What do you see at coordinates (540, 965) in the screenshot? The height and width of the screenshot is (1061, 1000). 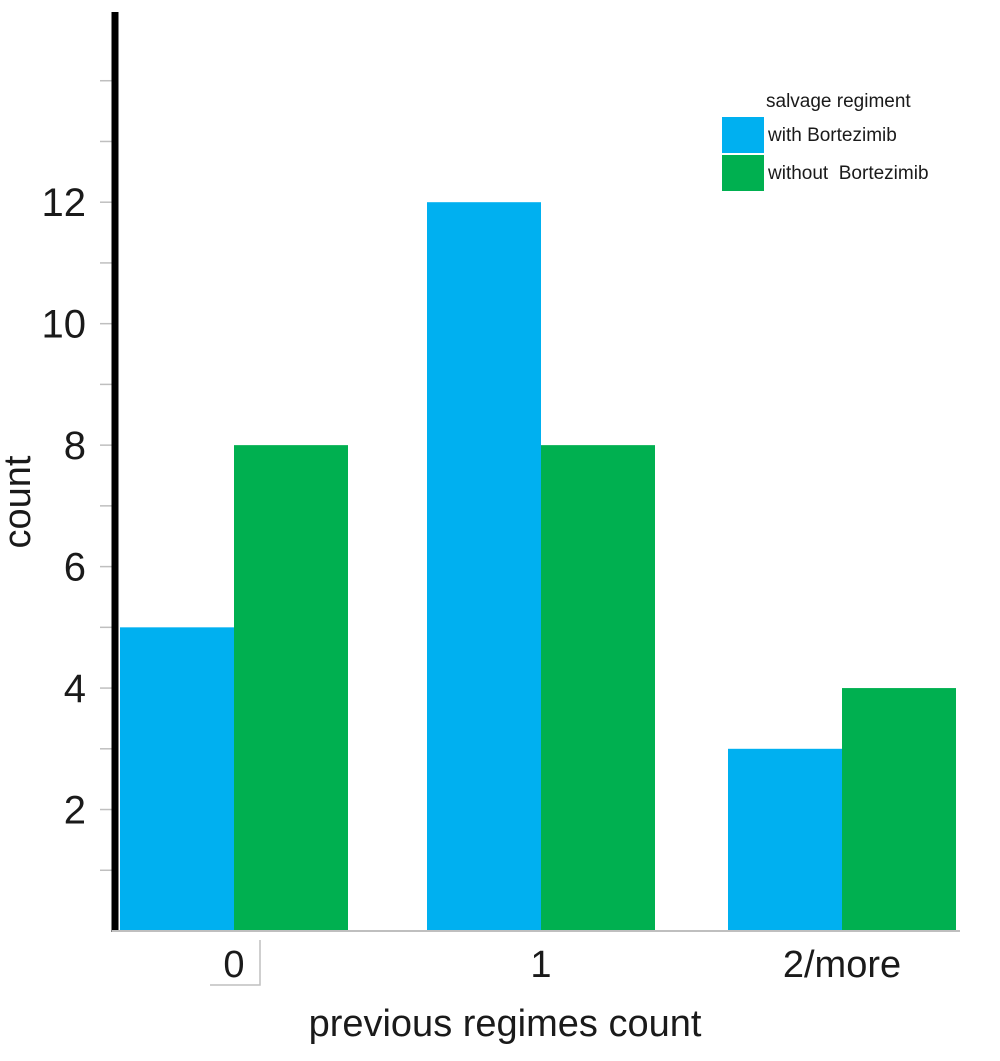 I see `category-label: 1` at bounding box center [540, 965].